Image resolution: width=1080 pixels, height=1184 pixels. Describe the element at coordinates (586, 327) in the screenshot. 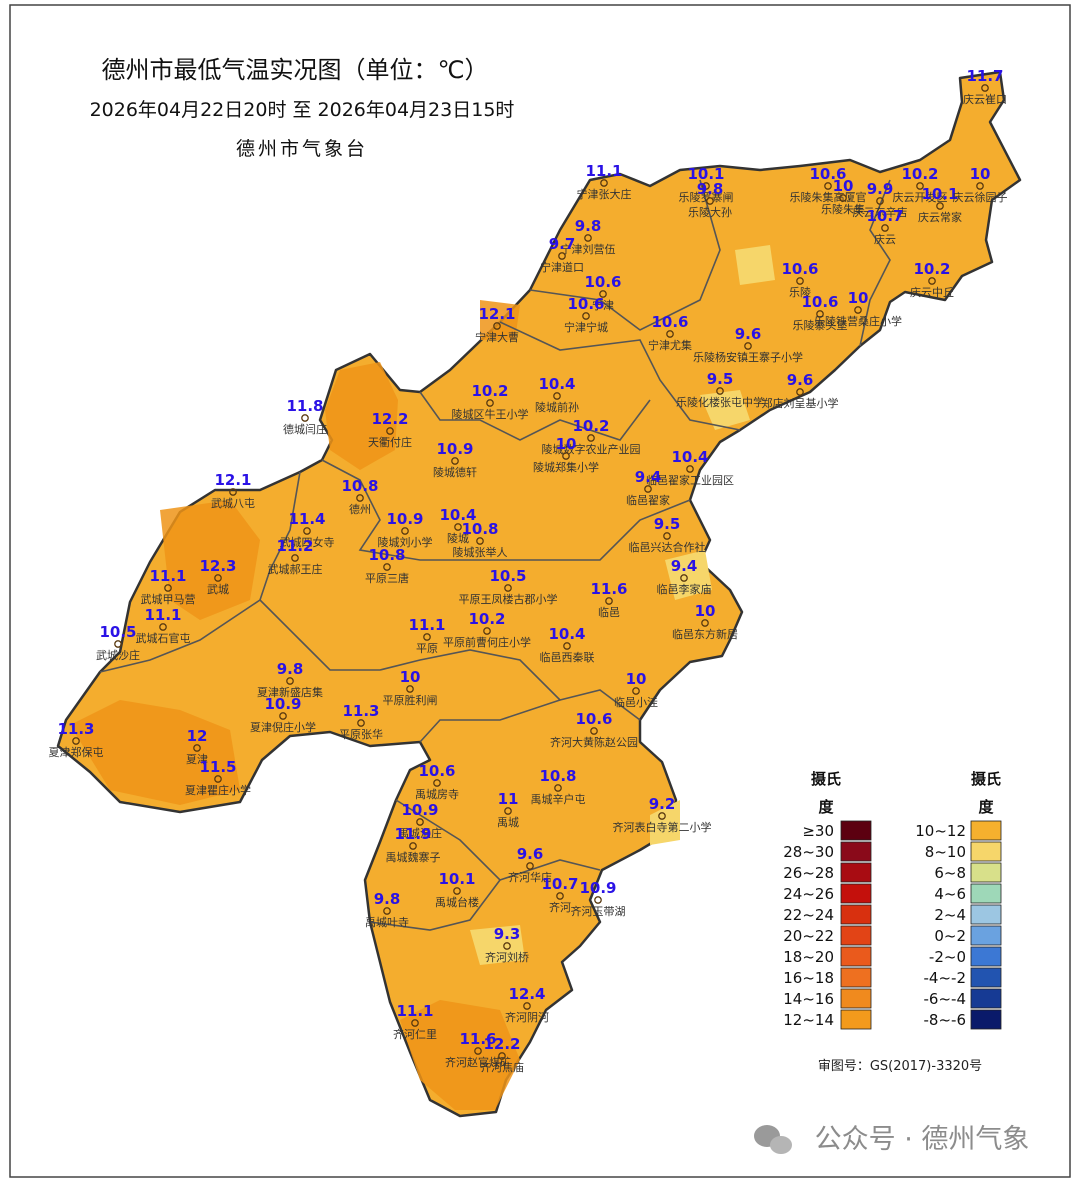

I see `station-name: 宁津宁城` at that location.